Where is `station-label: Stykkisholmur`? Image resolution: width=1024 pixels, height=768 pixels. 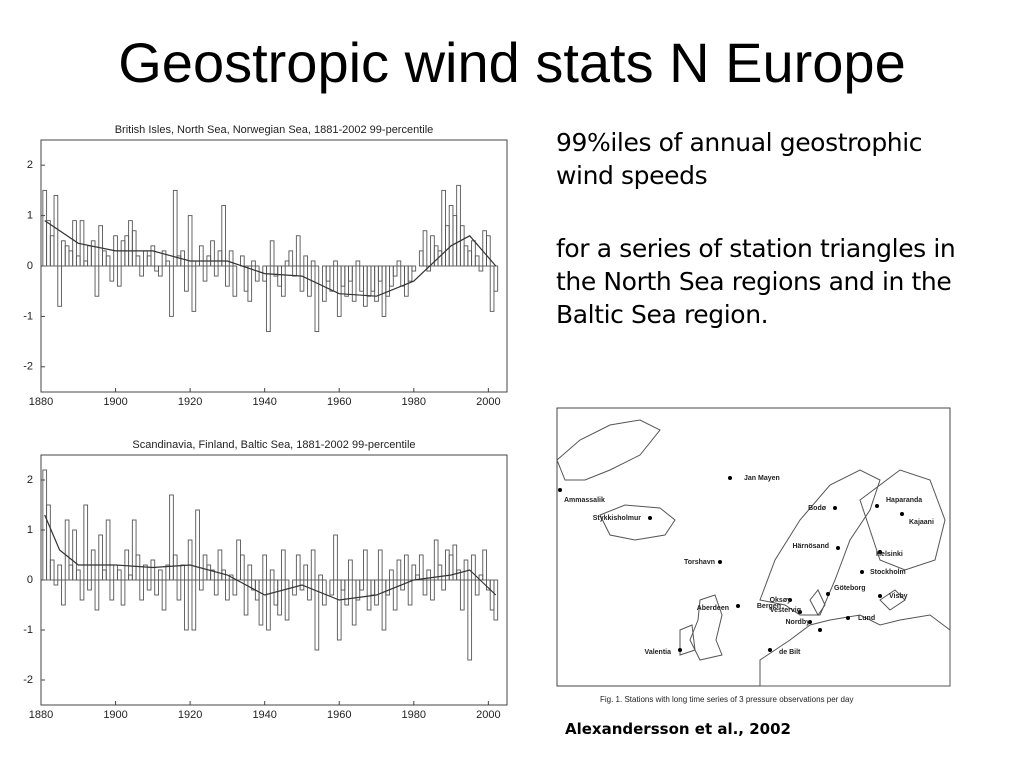 station-label: Stykkisholmur is located at coordinates (617, 518).